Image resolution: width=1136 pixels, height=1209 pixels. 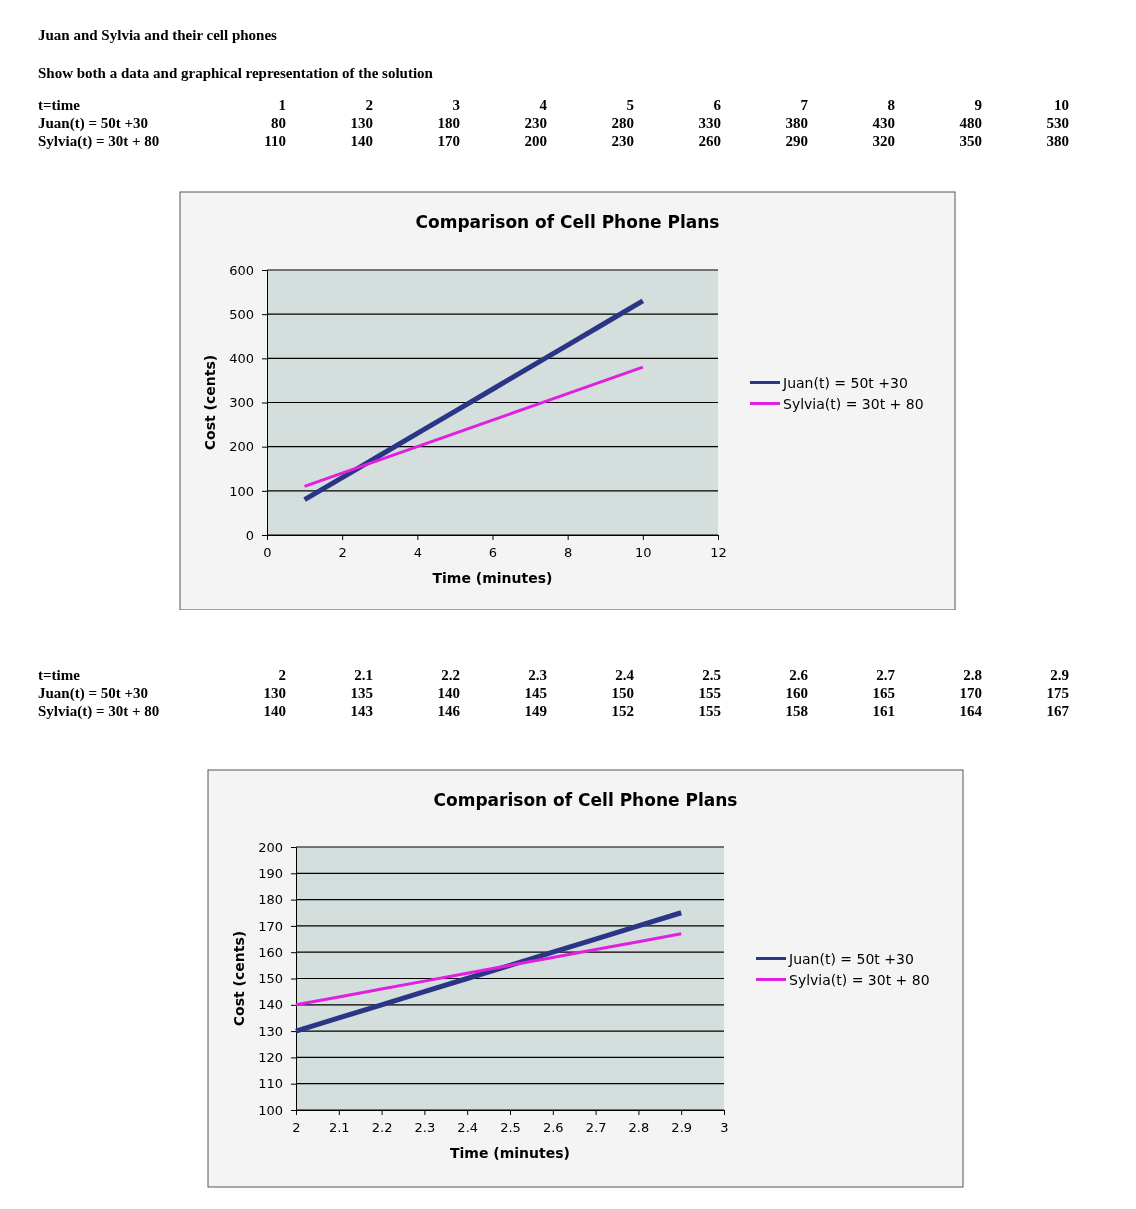 What do you see at coordinates (796, 711) in the screenshot?
I see `data-label: 158` at bounding box center [796, 711].